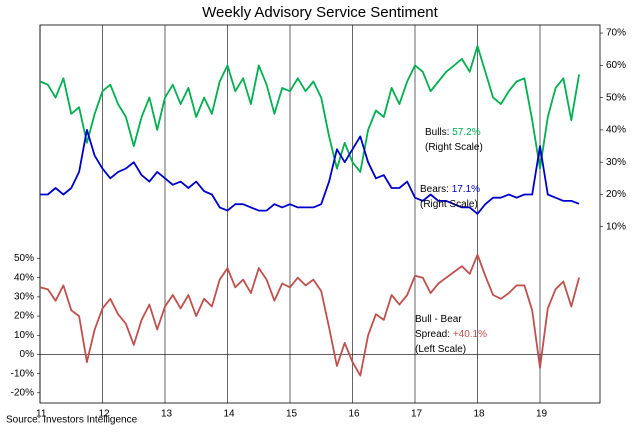  What do you see at coordinates (355, 414) in the screenshot?
I see `x-tick-label: 16` at bounding box center [355, 414].